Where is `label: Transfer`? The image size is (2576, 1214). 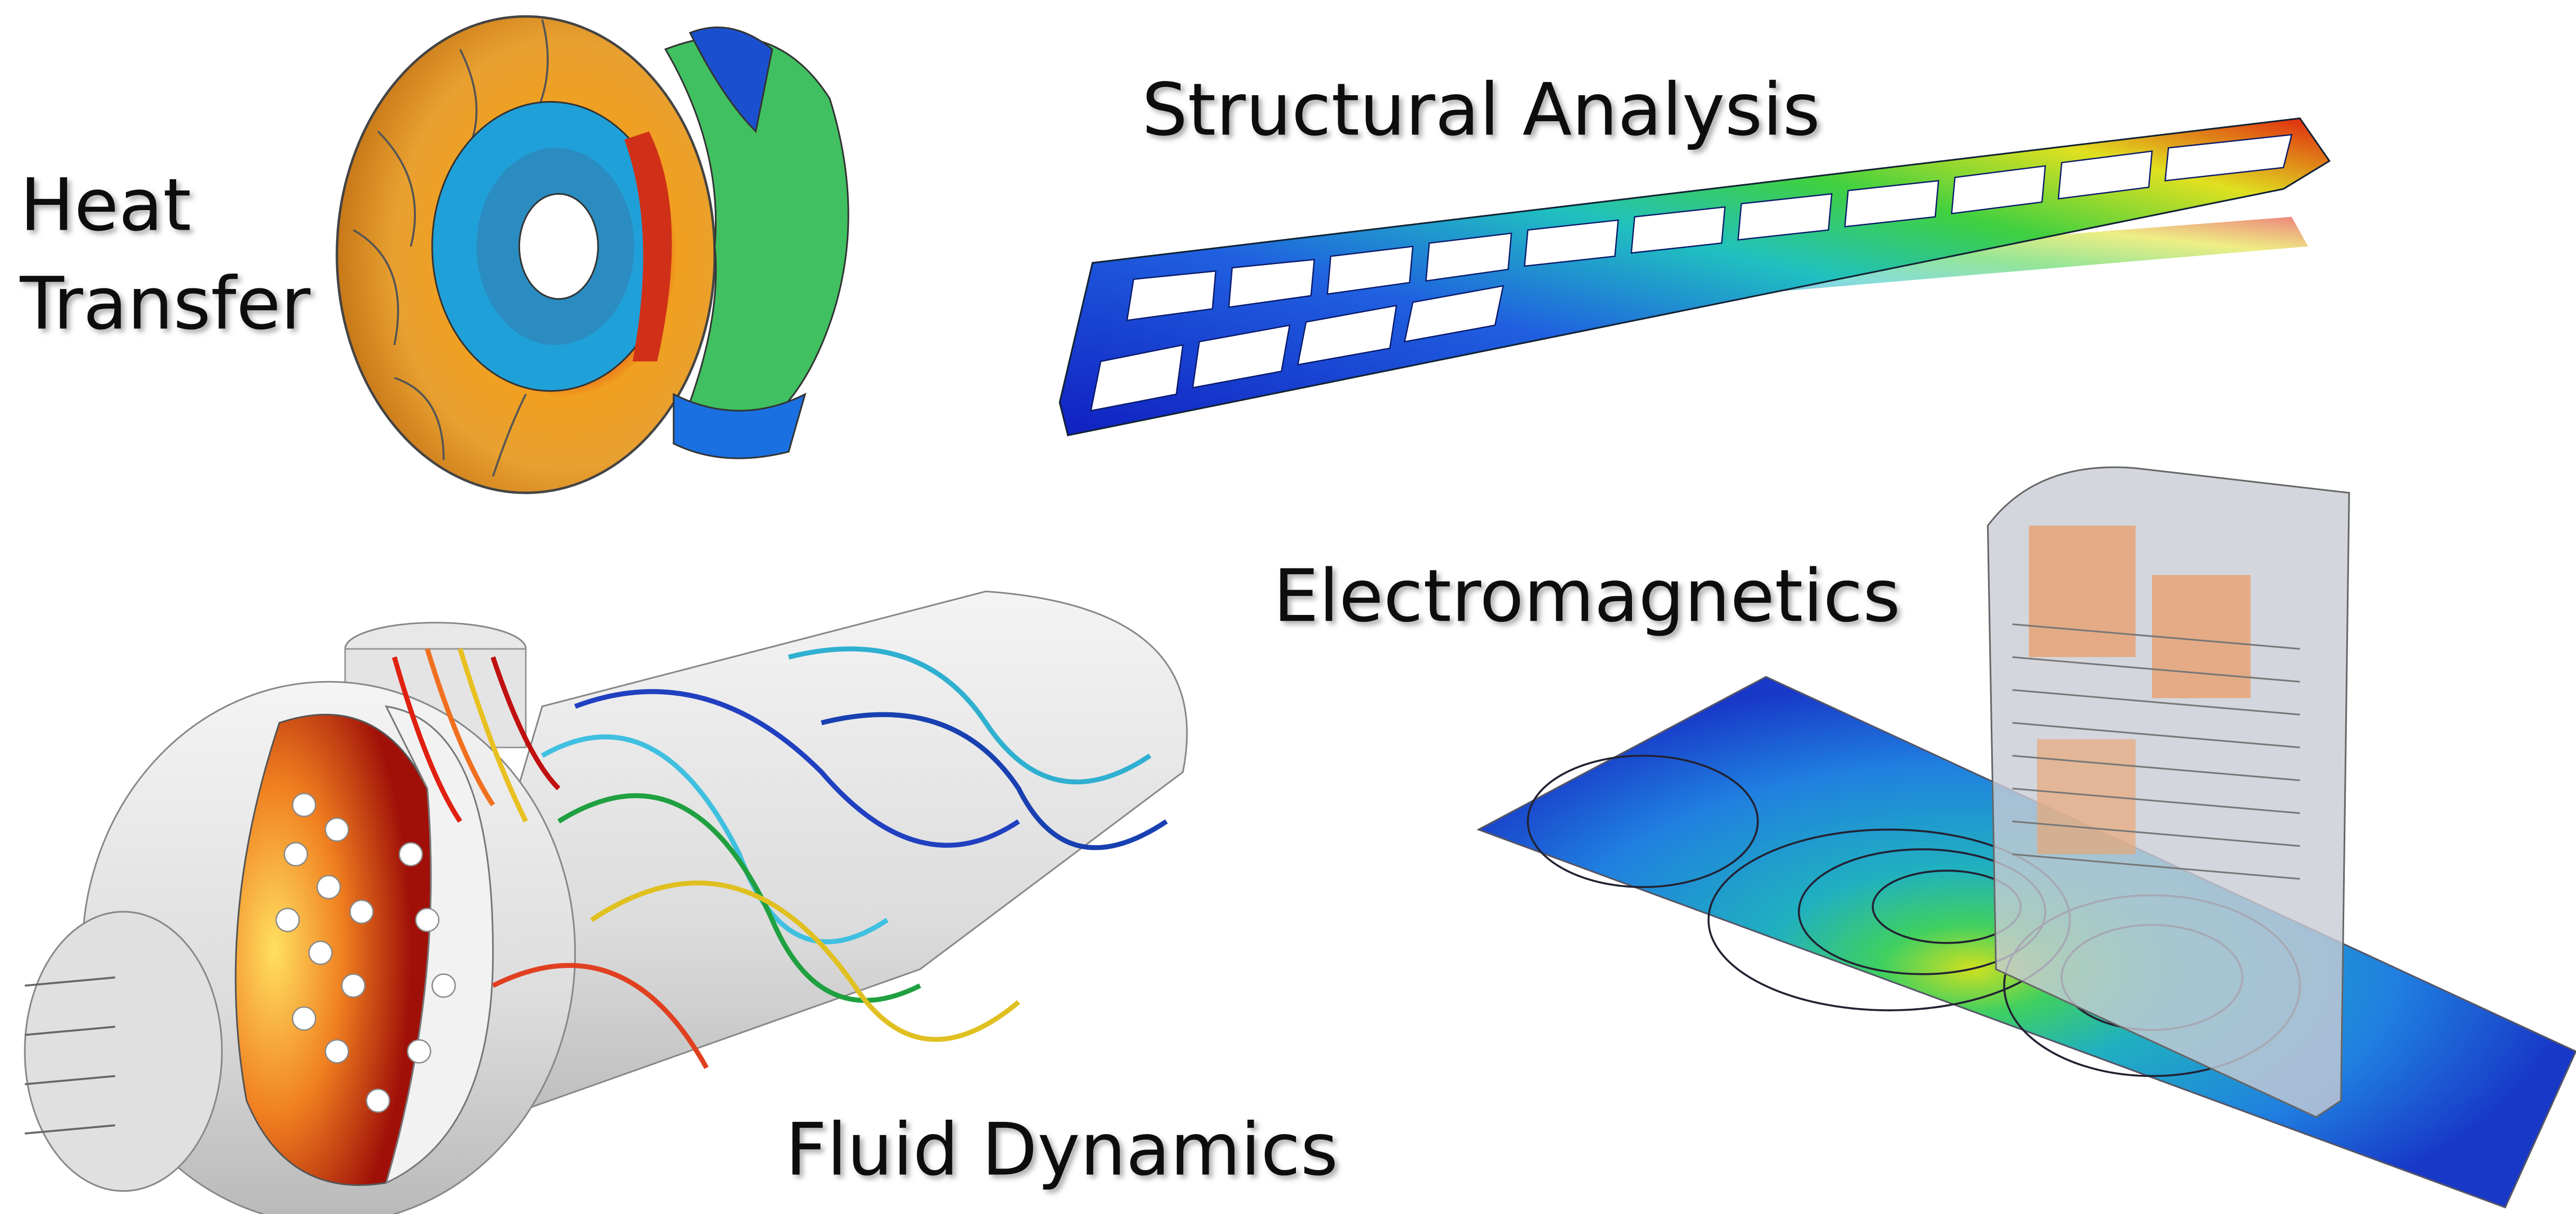 label: Transfer is located at coordinates (165, 304).